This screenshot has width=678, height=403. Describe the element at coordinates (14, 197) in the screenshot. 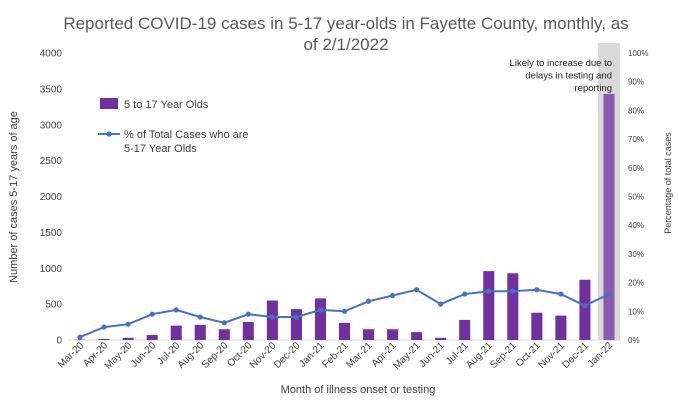

I see `y-axis-label: Number of cases 5-17 years of age` at that location.